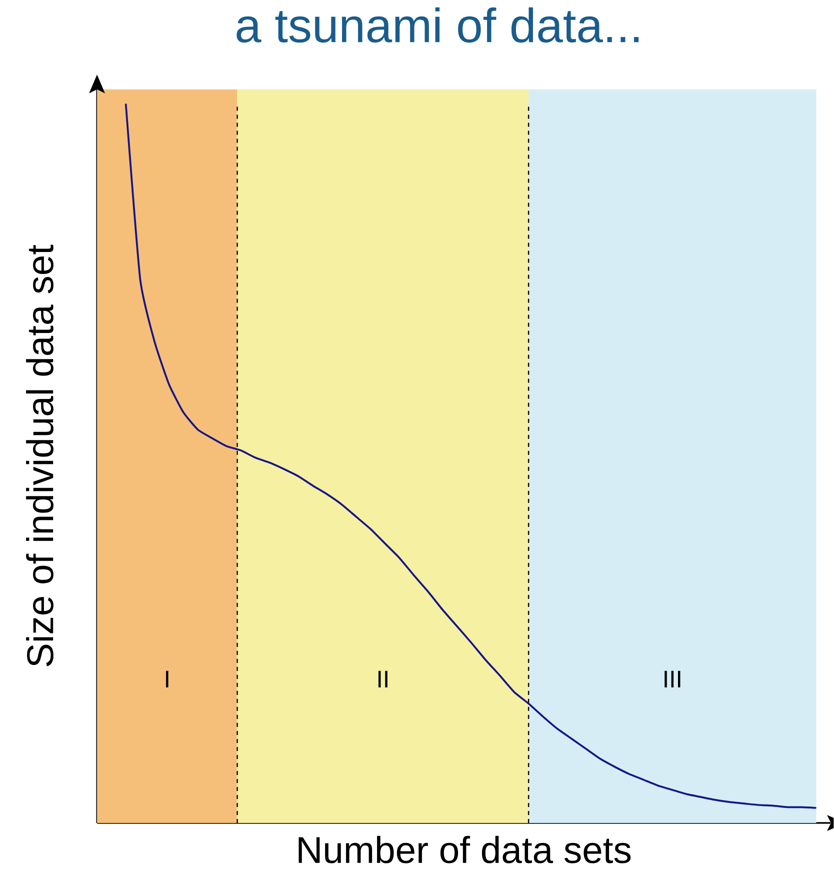 Image resolution: width=834 pixels, height=891 pixels. I want to click on annotation: II, so click(383, 679).